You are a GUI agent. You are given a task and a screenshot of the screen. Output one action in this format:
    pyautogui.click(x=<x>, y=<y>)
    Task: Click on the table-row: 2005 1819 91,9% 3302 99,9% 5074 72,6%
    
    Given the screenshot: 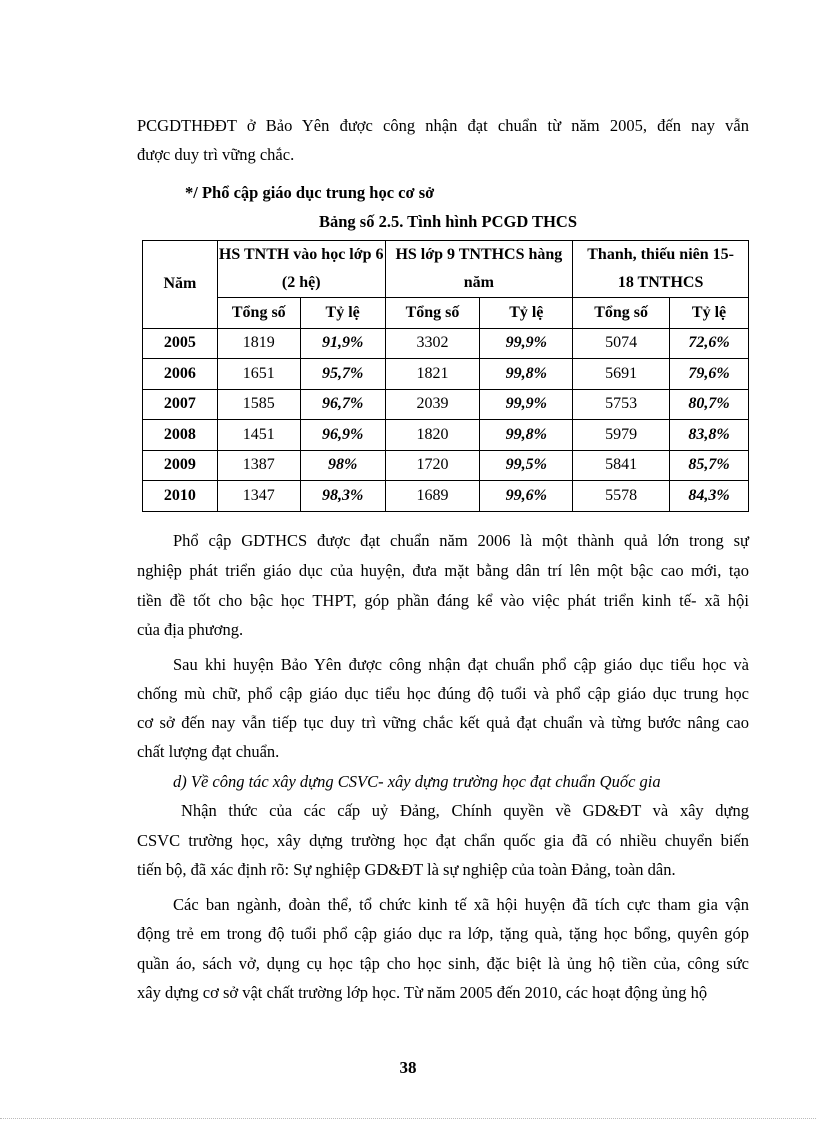 What is the action you would take?
    pyautogui.click(x=445, y=343)
    